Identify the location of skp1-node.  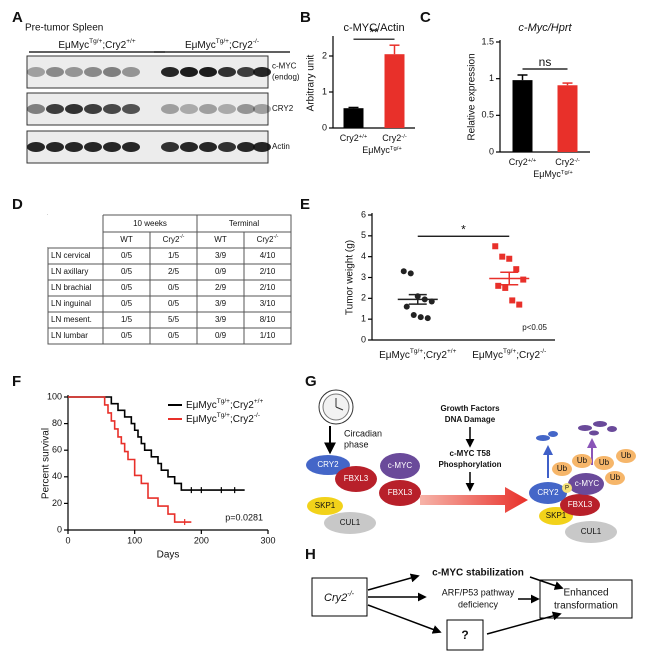
(325, 506).